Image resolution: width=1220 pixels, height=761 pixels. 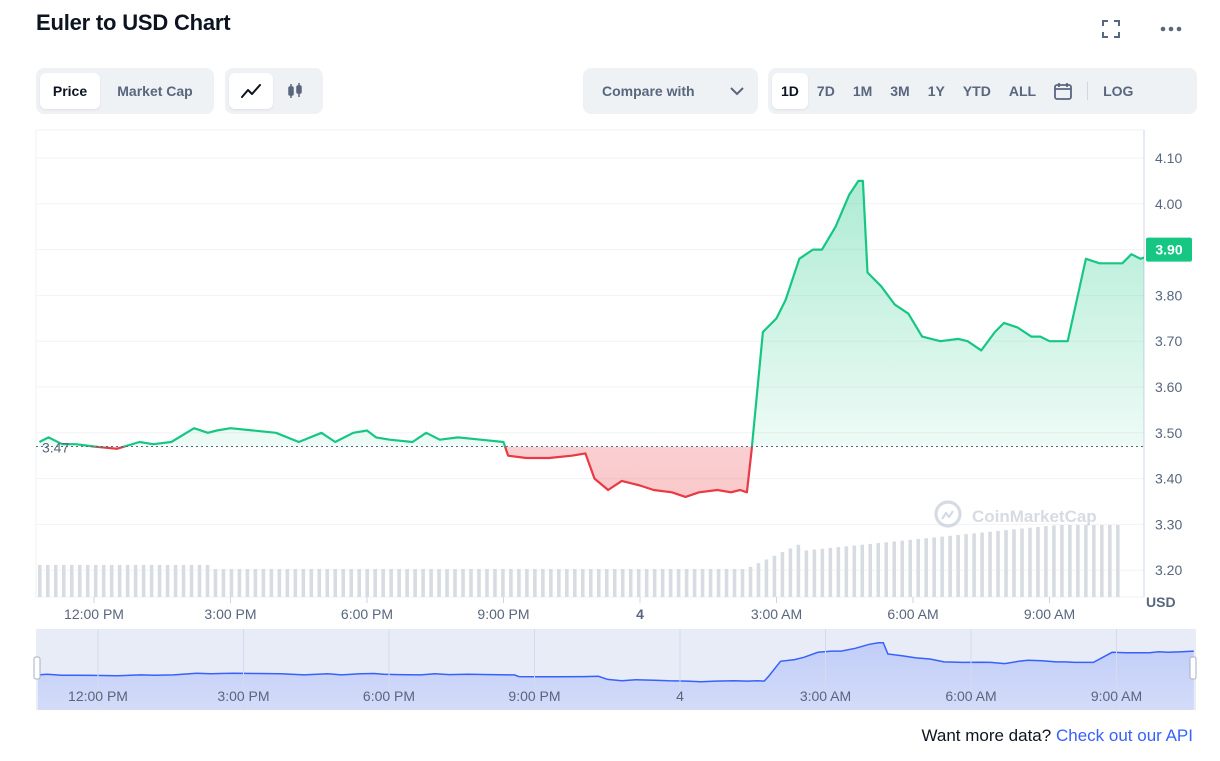 I want to click on range-1y: 1Y, so click(x=936, y=91).